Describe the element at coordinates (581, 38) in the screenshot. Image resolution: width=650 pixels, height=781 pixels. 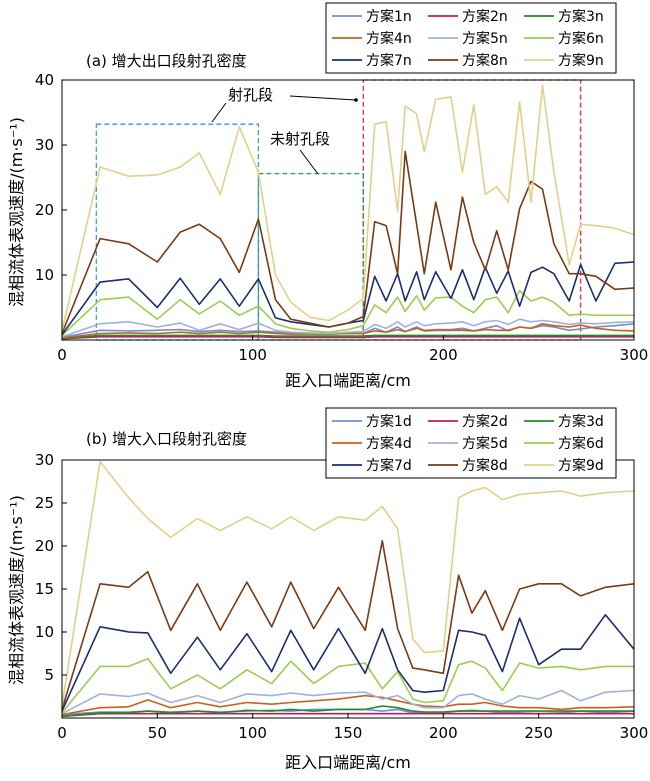
I see `legend-label-方案6n: 方案6n` at that location.